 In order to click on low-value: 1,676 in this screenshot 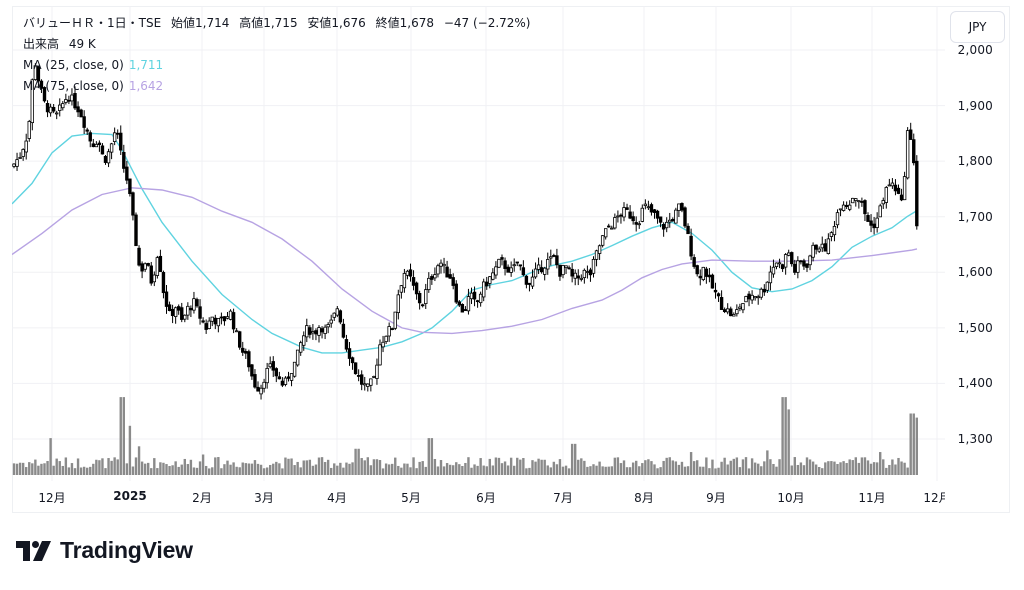, I will do `click(348, 23)`.